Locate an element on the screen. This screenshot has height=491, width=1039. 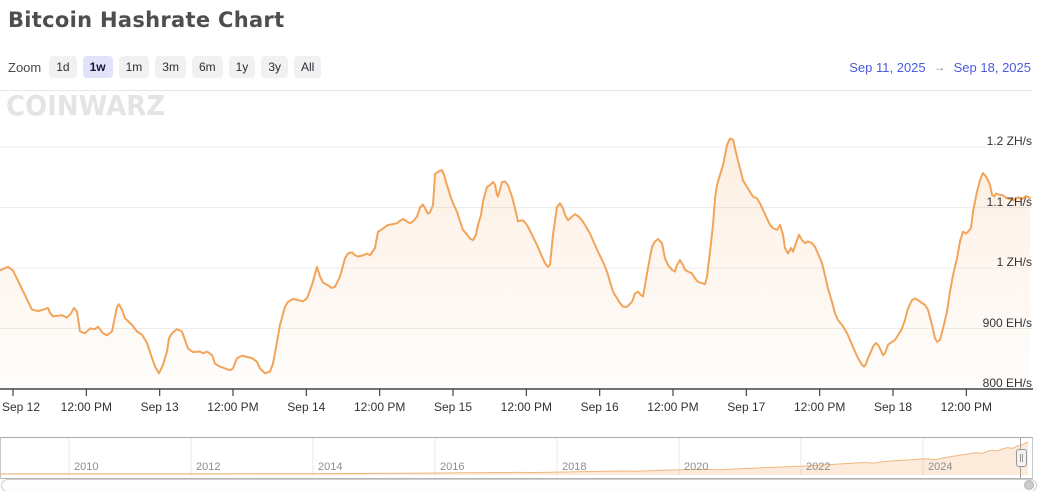
date-range: Sep 11, 2025 → Sep 18, 2025 is located at coordinates (940, 67).